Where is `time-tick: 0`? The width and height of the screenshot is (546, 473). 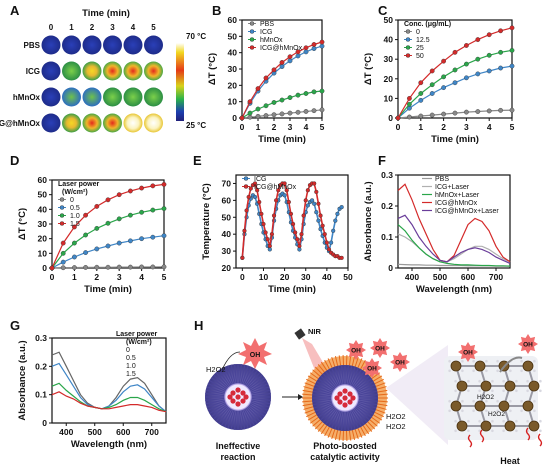 time-tick: 0 is located at coordinates (51, 27).